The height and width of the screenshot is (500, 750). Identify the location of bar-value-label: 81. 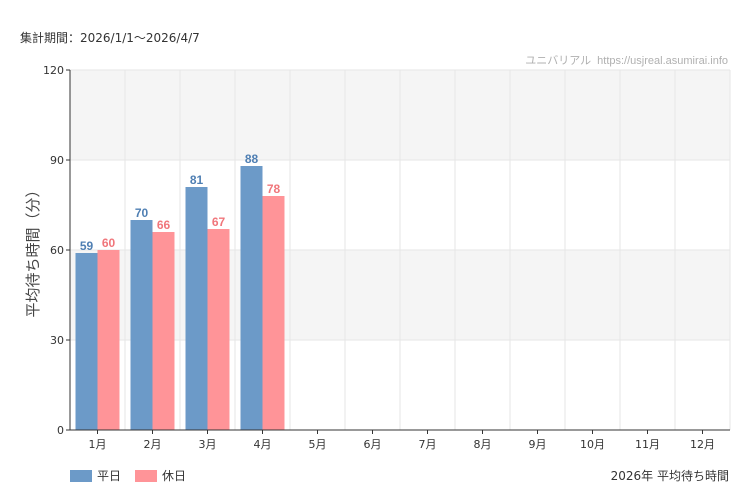
(197, 180).